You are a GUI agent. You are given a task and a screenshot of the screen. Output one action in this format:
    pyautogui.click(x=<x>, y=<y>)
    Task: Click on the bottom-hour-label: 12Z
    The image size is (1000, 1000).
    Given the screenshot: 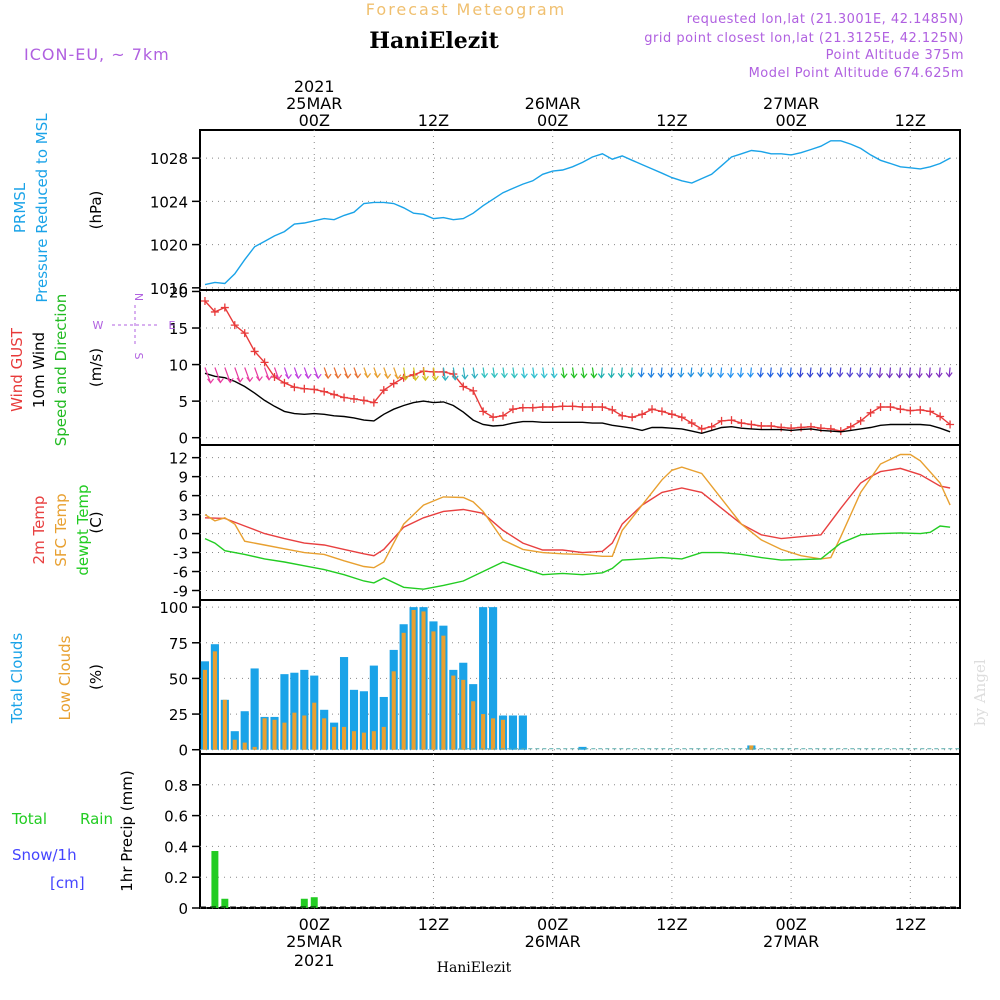 What is the action you would take?
    pyautogui.click(x=671, y=924)
    